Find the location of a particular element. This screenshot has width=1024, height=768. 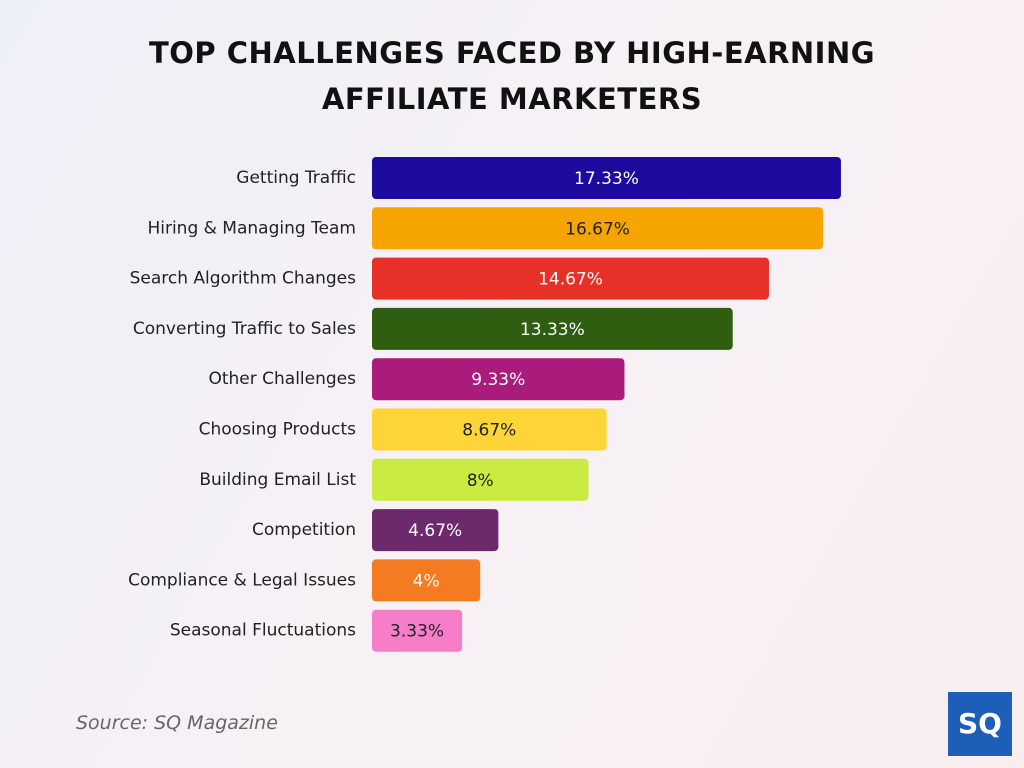

value-label: 17.33% is located at coordinates (606, 179).